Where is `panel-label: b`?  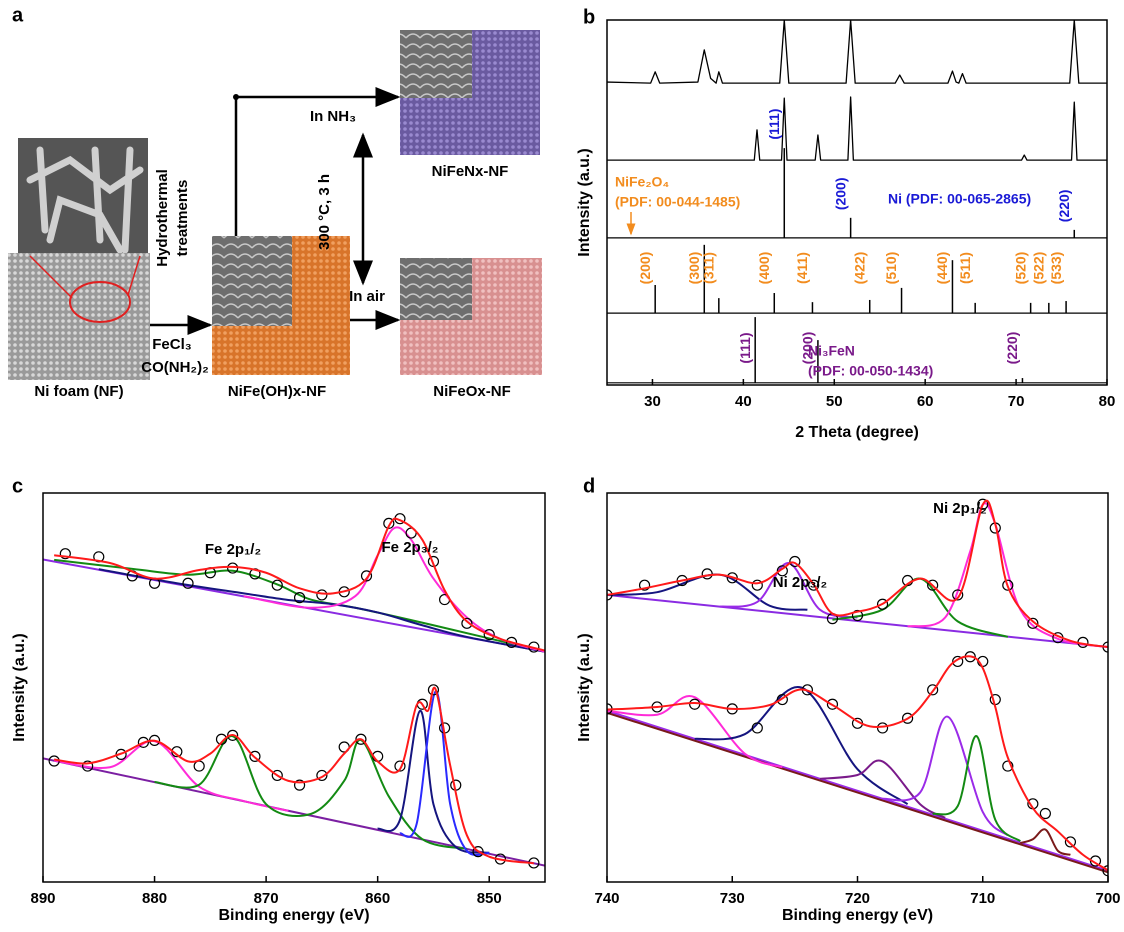 panel-label: b is located at coordinates (589, 17).